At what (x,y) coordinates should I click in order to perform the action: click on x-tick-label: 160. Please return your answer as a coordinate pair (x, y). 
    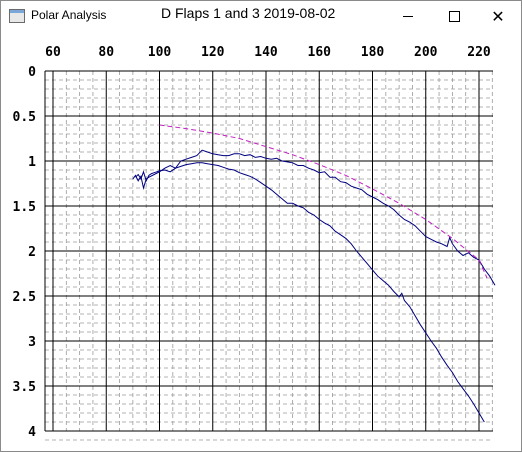
    Looking at the image, I should click on (320, 52).